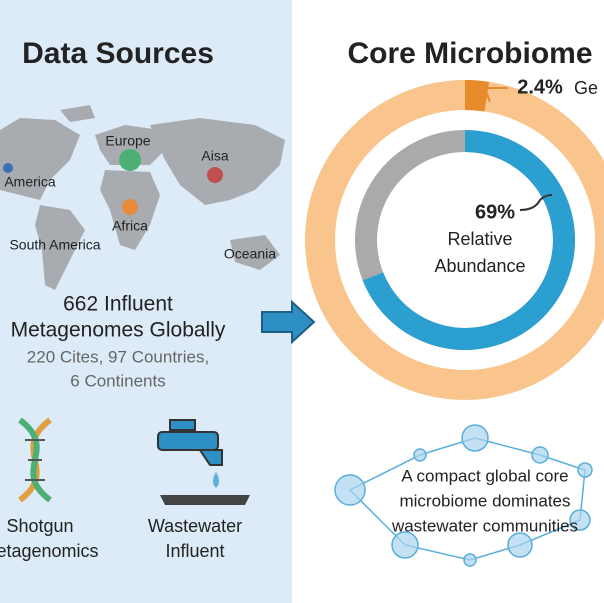 The height and width of the screenshot is (603, 604). Describe the element at coordinates (203, 462) in the screenshot. I see `faucet-icon` at that location.